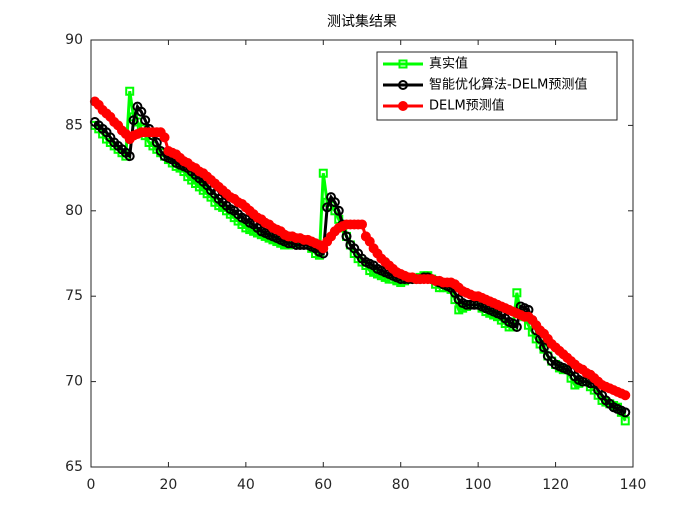  Describe the element at coordinates (74, 211) in the screenshot. I see `y-tick-label: 80` at that location.